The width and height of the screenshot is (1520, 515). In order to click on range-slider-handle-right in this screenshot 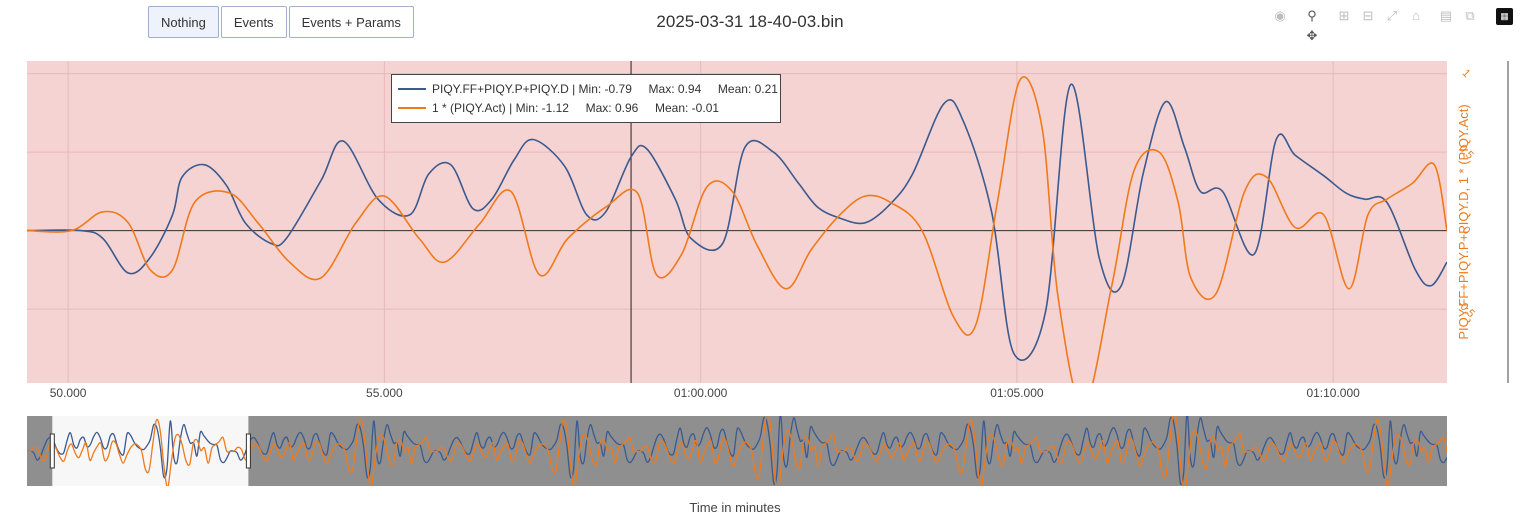, I will do `click(248, 451)`.